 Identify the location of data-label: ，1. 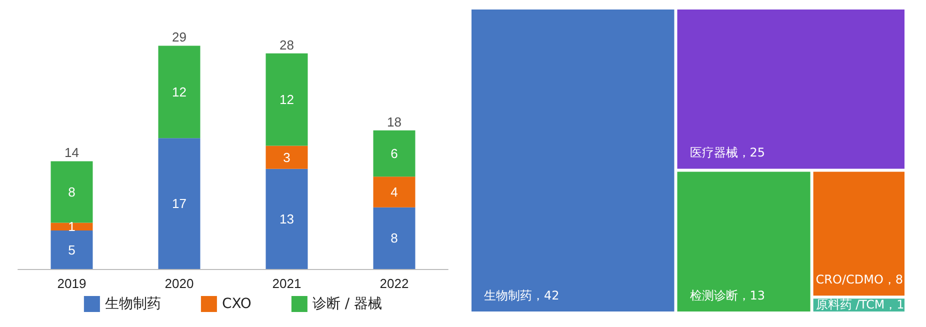
(894, 305).